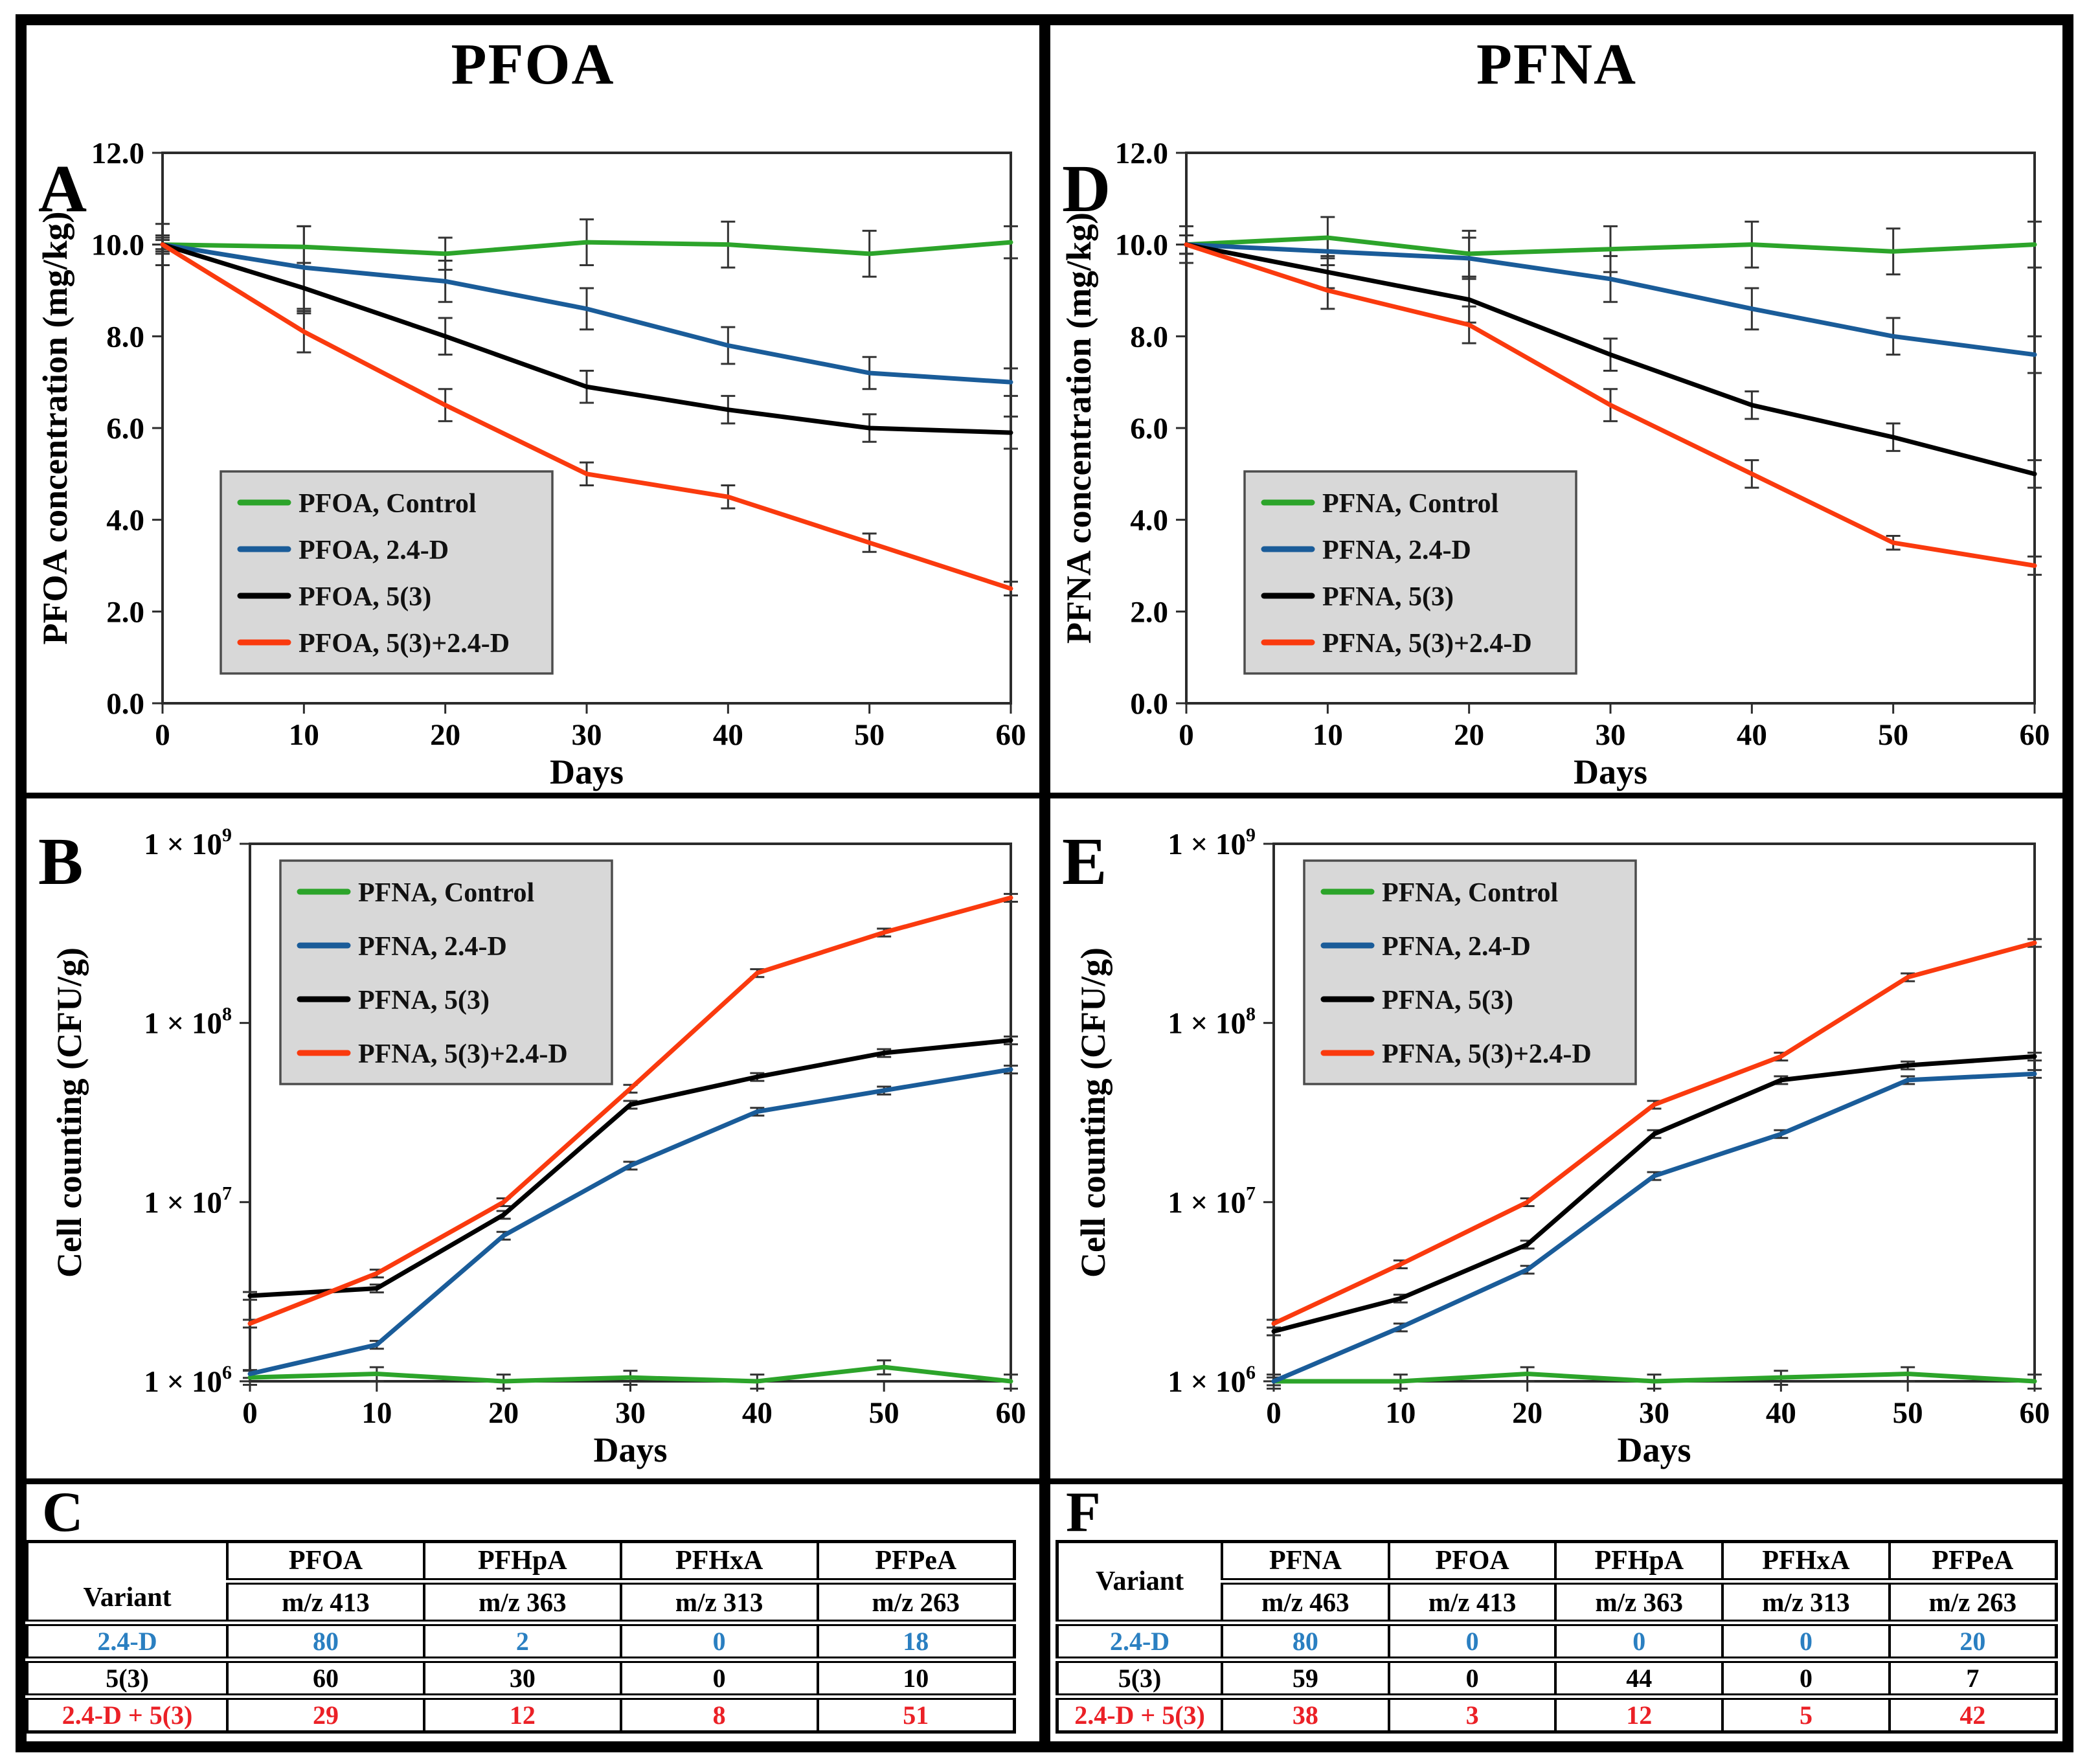  I want to click on series-line-pfoa-control, so click(586, 248).